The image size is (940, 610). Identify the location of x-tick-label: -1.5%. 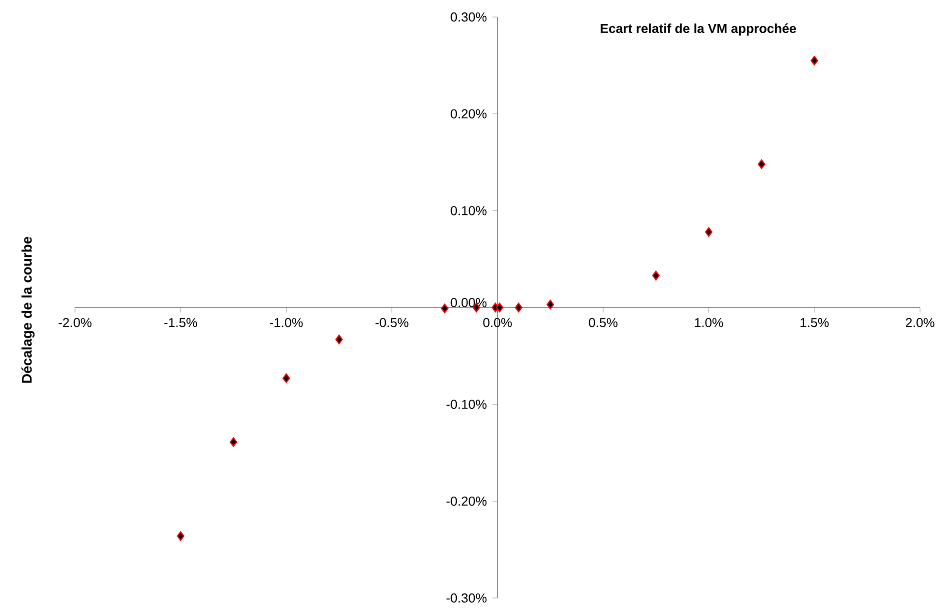
(181, 323).